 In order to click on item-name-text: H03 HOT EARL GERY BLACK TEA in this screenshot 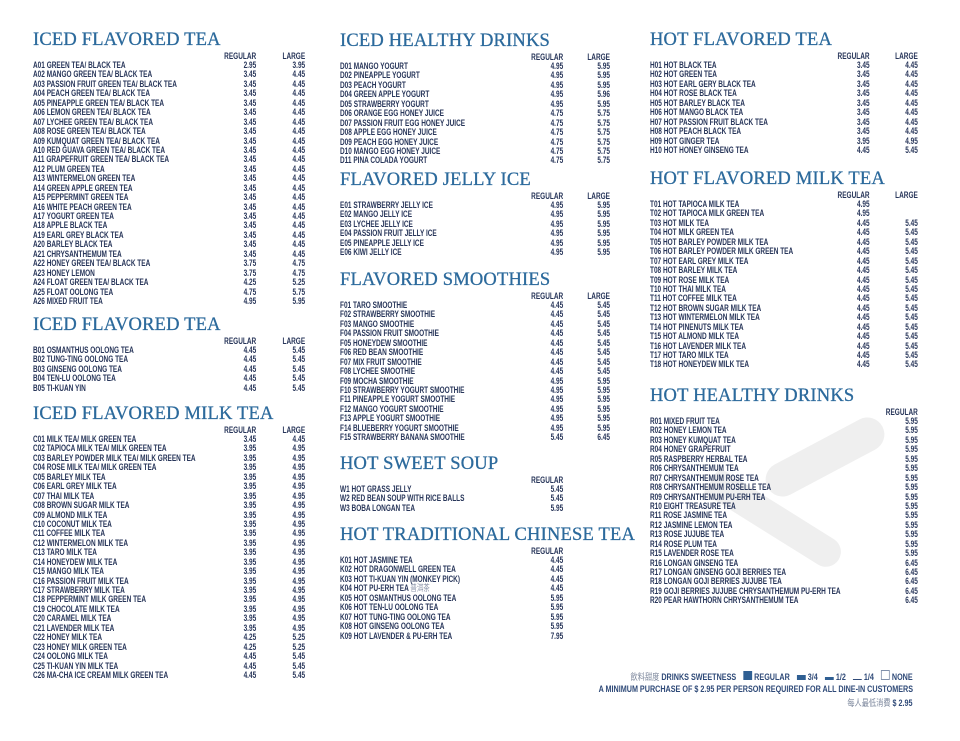, I will do `click(703, 83)`.